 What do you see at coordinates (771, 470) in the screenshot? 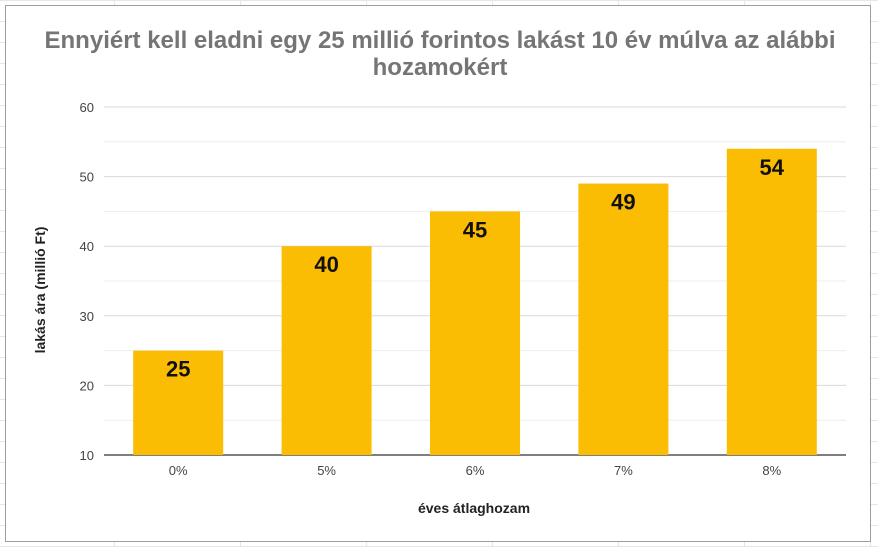
I see `x-tick-label: 8%` at bounding box center [771, 470].